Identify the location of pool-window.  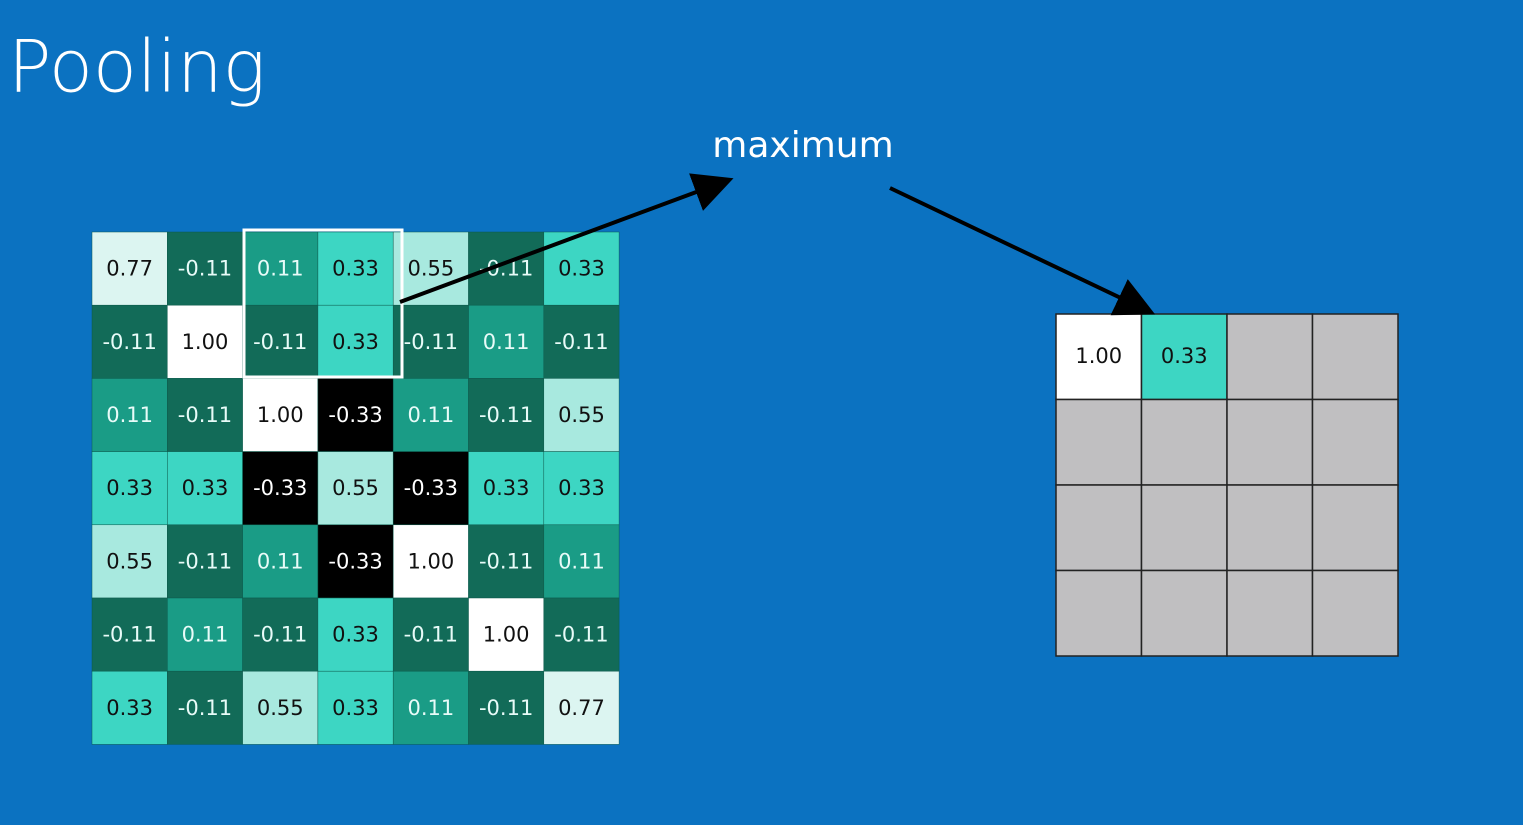
(323, 303).